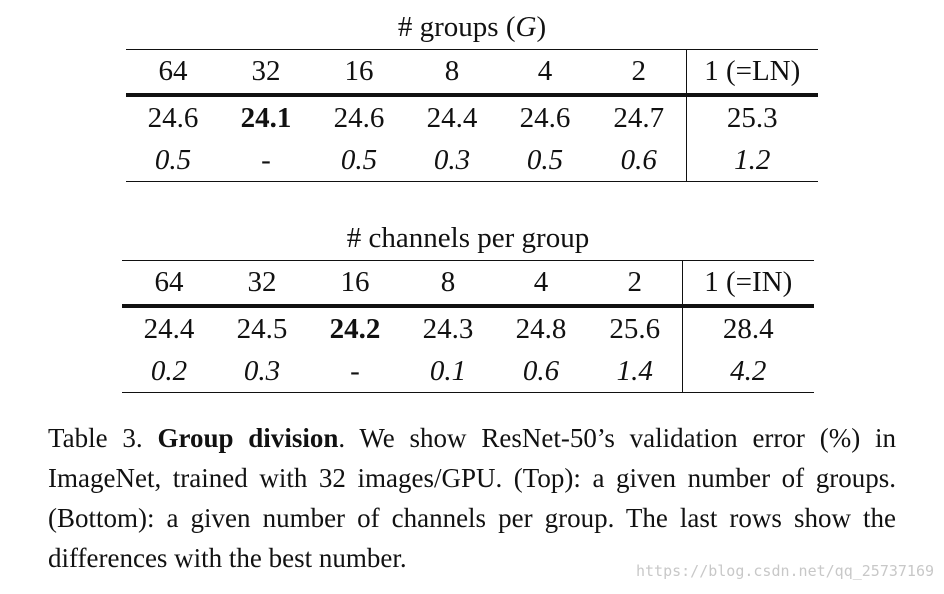 The width and height of the screenshot is (944, 594). Describe the element at coordinates (262, 328) in the screenshot. I see `bottom-value-cell: 24.5` at that location.